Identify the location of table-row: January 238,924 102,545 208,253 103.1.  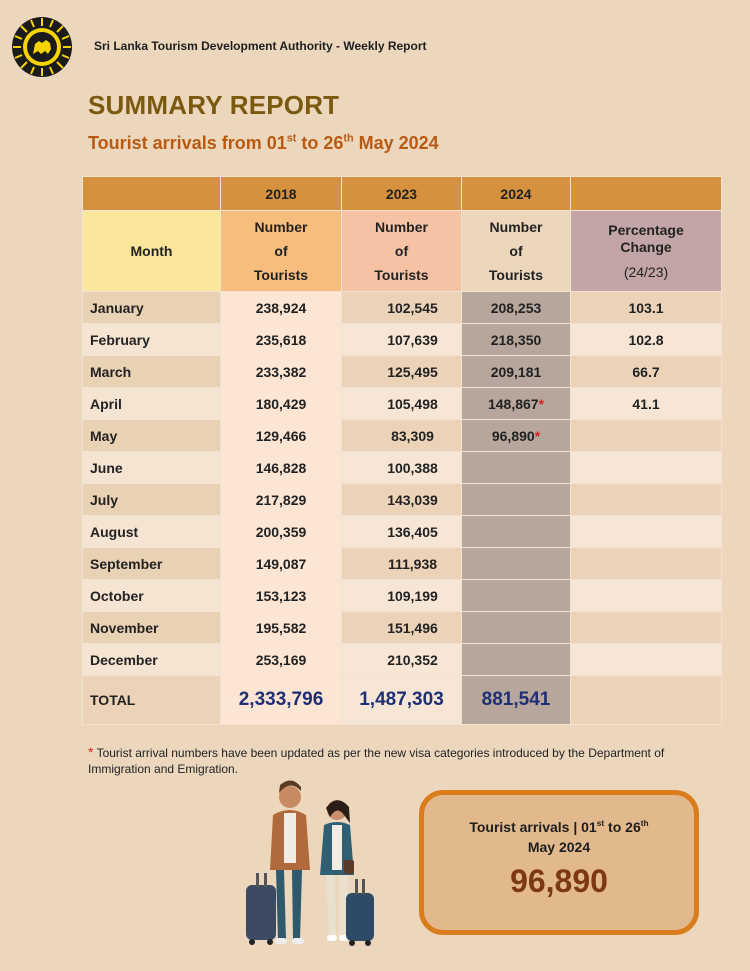
(402, 307).